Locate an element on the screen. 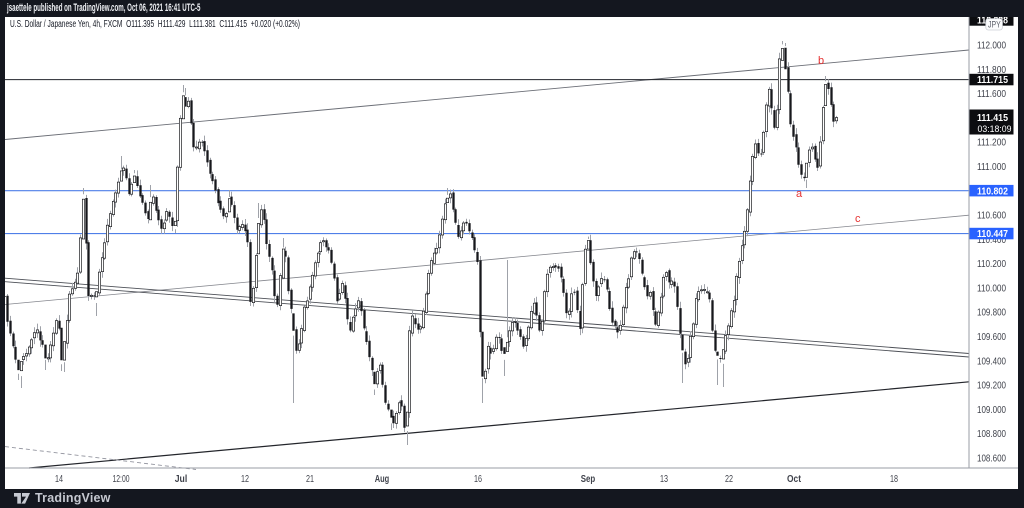 This screenshot has width=1024, height=508. svg-text: 109.600 is located at coordinates (991, 337).